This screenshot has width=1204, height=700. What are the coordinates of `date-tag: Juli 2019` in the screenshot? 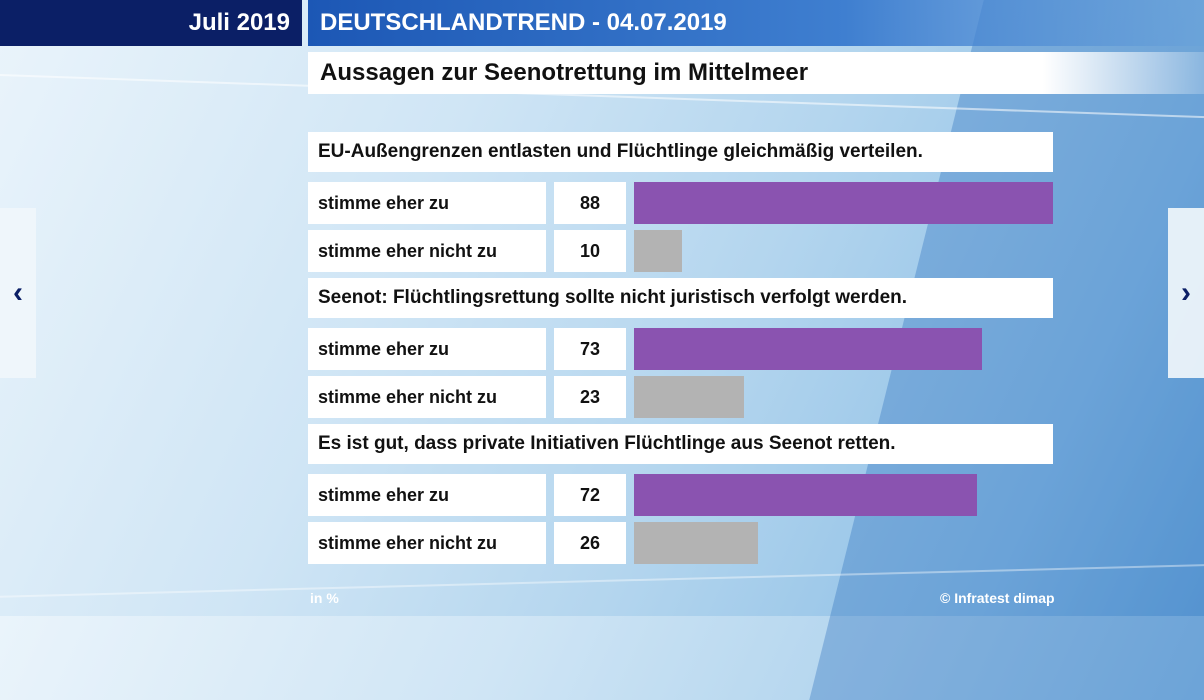 It's located at (151, 23).